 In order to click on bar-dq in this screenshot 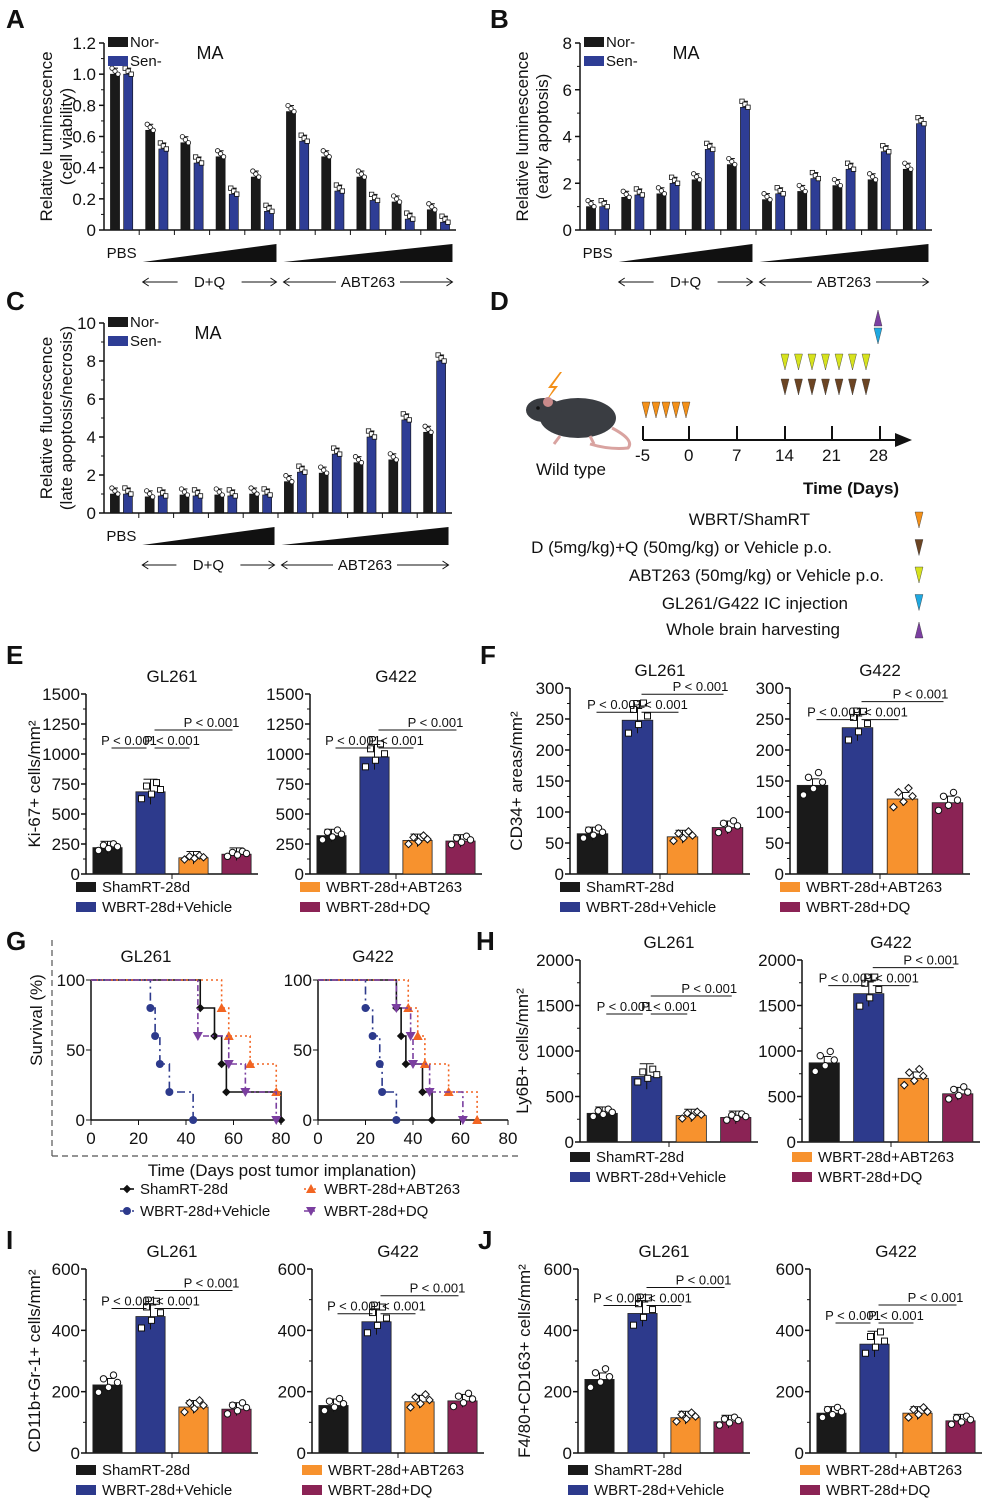, I will do `click(947, 838)`.